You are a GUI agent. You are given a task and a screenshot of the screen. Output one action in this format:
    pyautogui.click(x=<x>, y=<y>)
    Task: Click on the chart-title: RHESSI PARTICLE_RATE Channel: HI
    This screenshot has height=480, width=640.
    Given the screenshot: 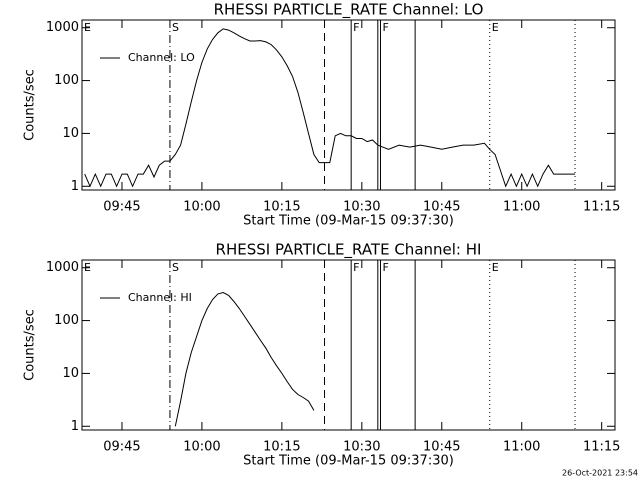 What is the action you would take?
    pyautogui.click(x=349, y=250)
    